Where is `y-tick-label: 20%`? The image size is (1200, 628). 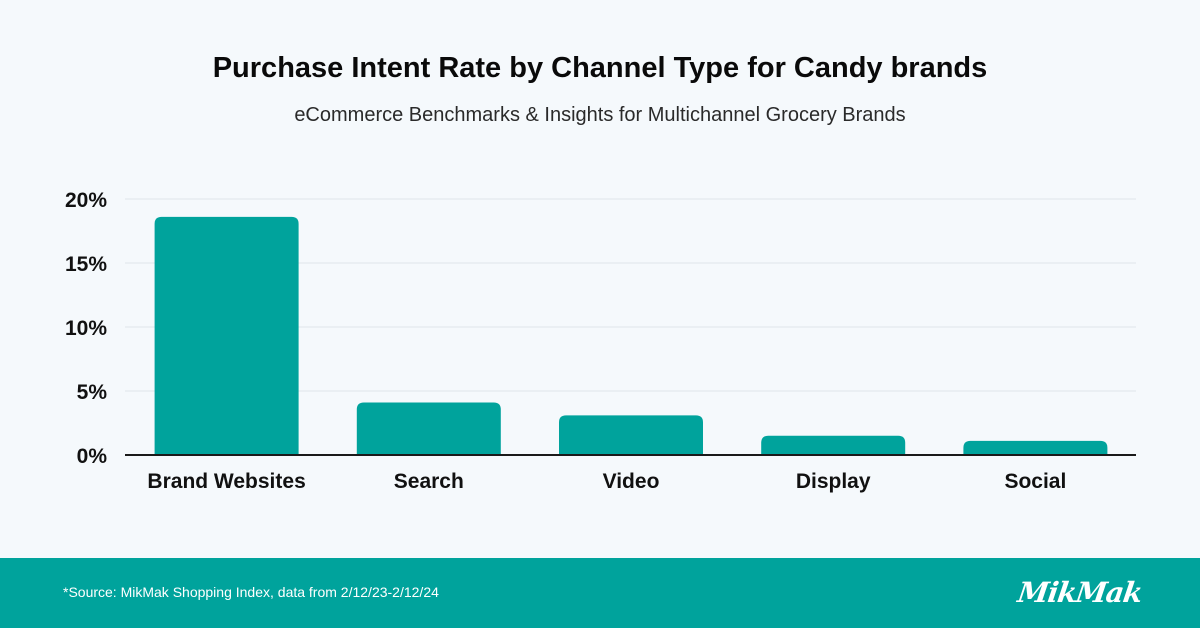
y-tick-label: 20% is located at coordinates (86, 200).